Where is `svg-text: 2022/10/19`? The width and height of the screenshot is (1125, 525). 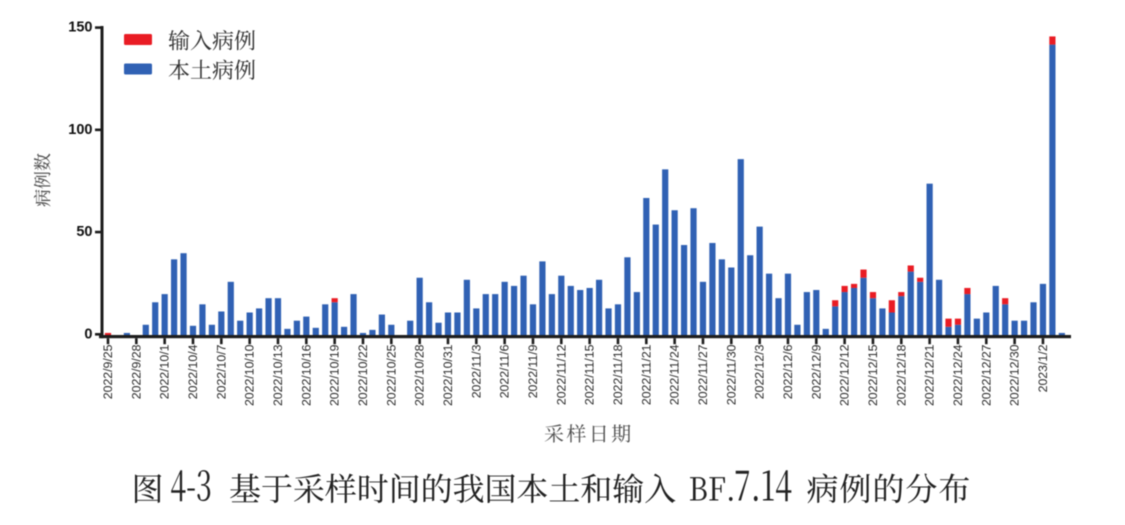 svg-text: 2022/10/19 is located at coordinates (335, 375).